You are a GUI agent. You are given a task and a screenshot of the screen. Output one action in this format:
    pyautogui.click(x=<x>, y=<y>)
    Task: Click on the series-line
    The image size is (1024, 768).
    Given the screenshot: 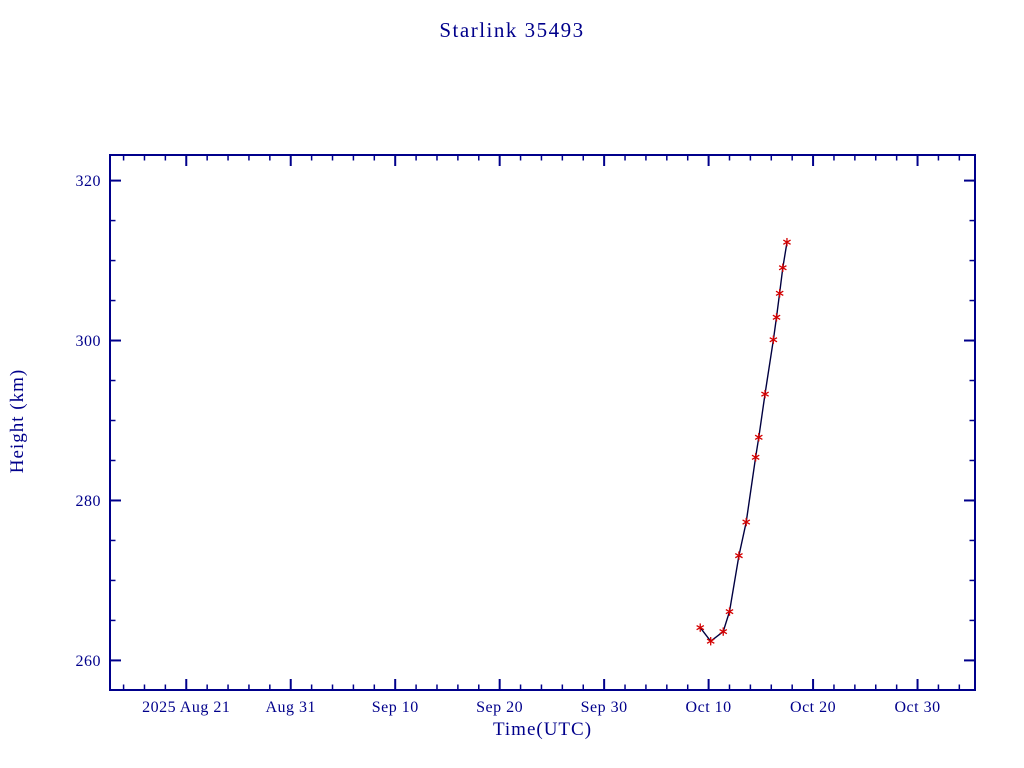 What is the action you would take?
    pyautogui.click(x=743, y=442)
    